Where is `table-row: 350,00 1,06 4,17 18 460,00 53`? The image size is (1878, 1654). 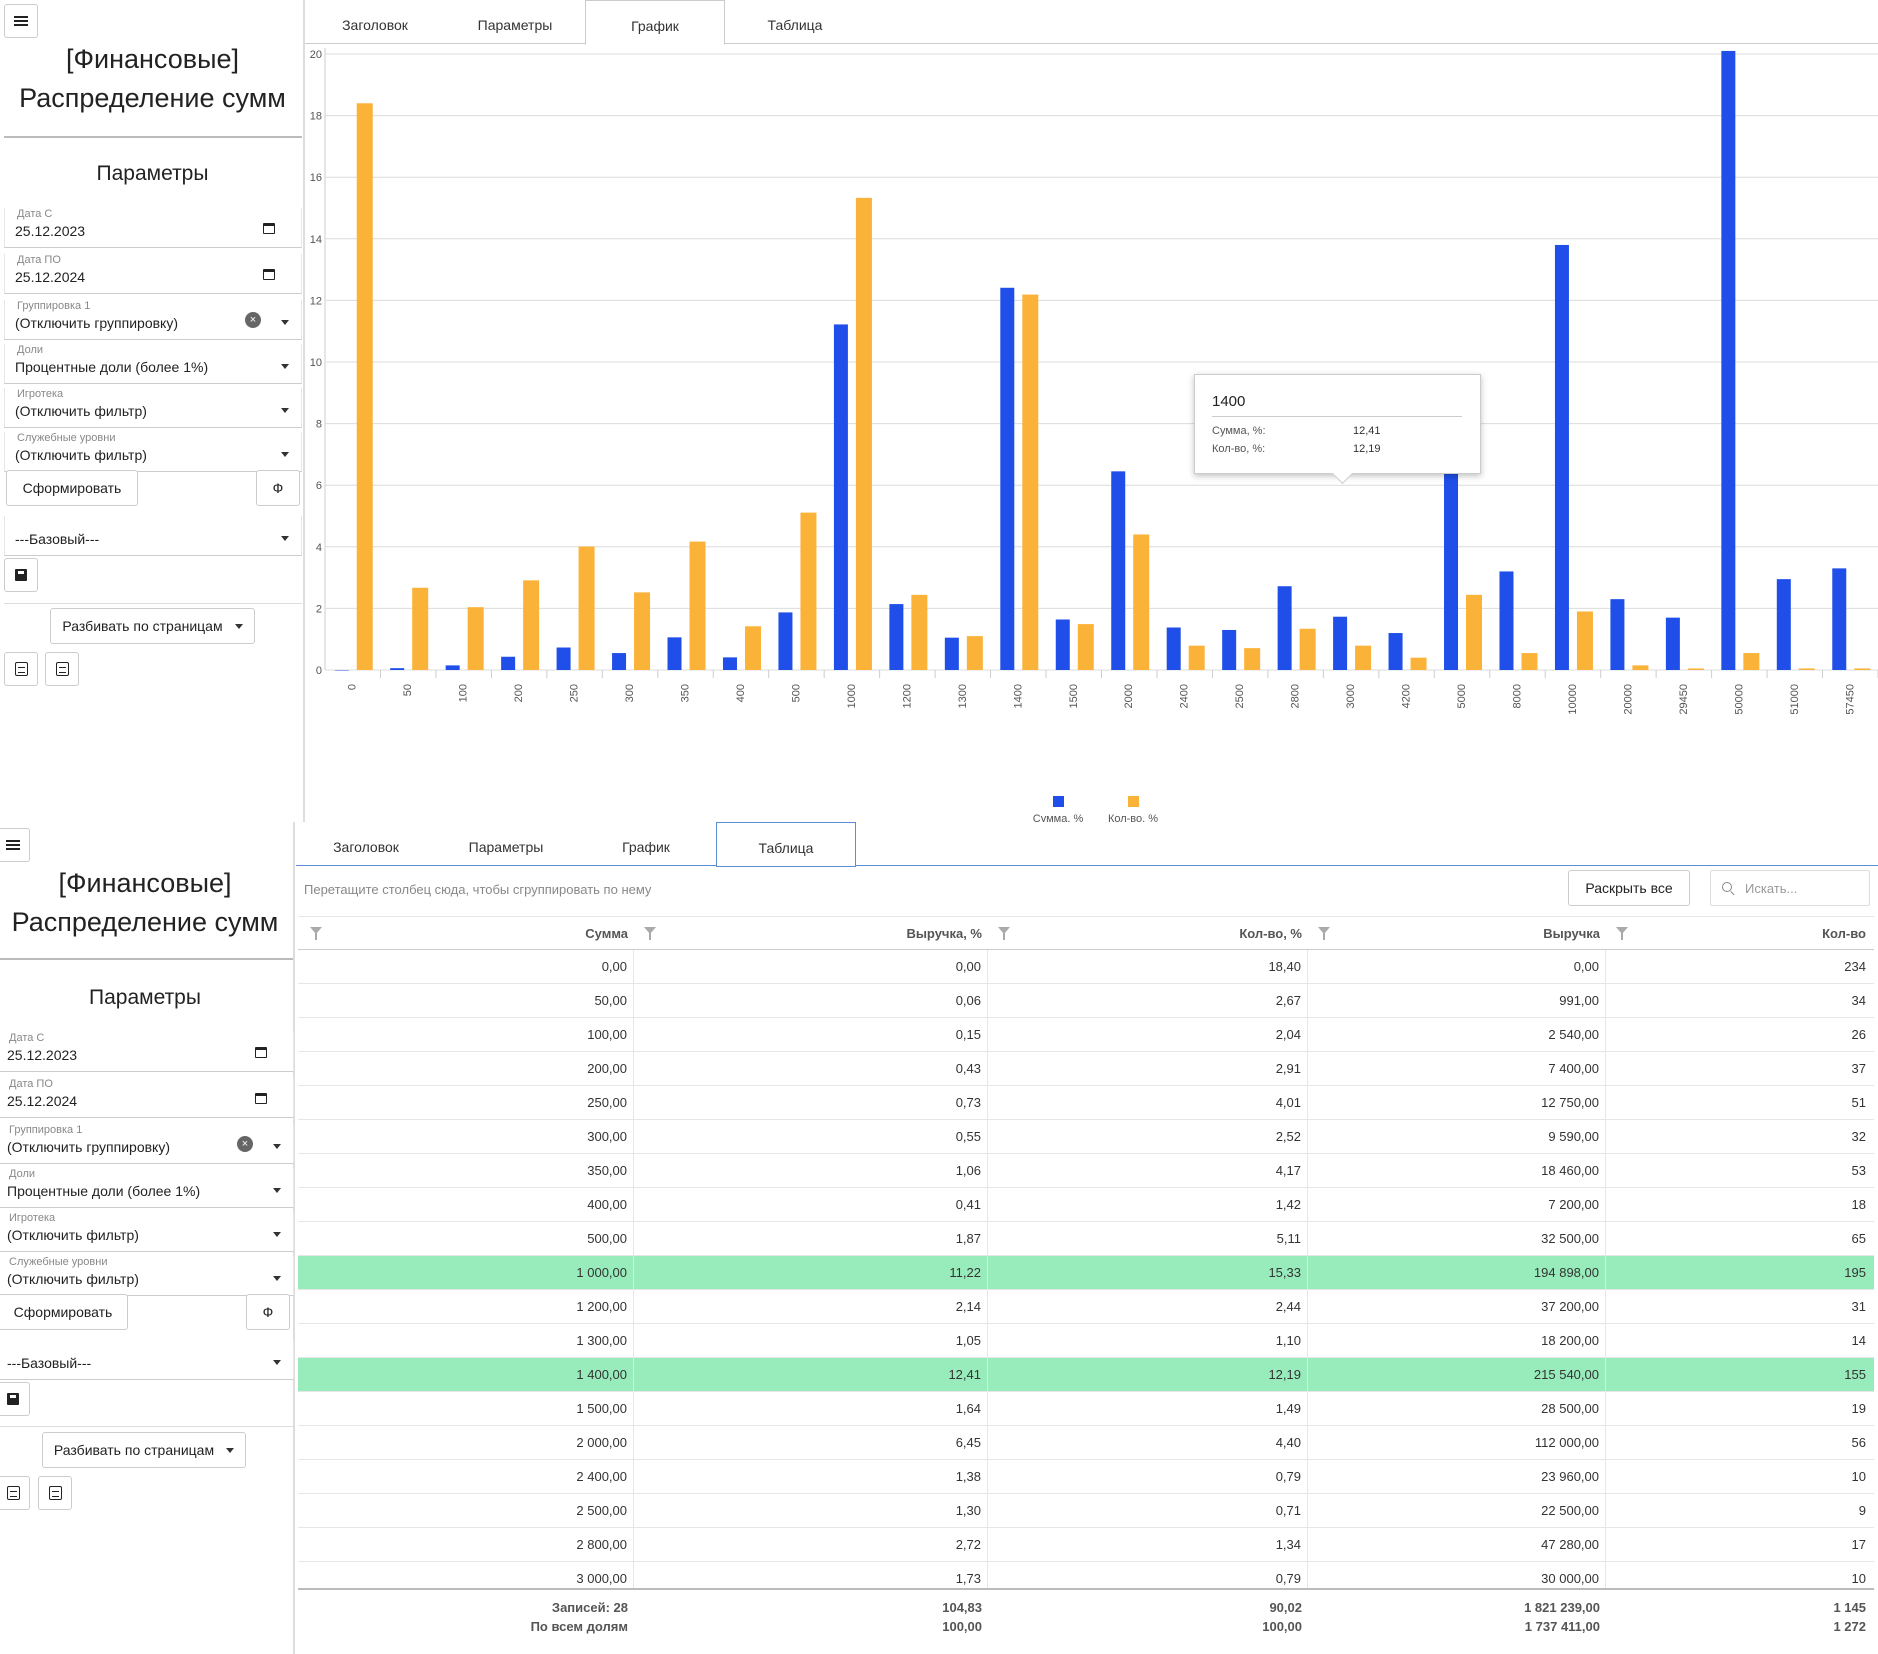
table-row: 350,00 1,06 4,17 18 460,00 53 is located at coordinates (1086, 1171).